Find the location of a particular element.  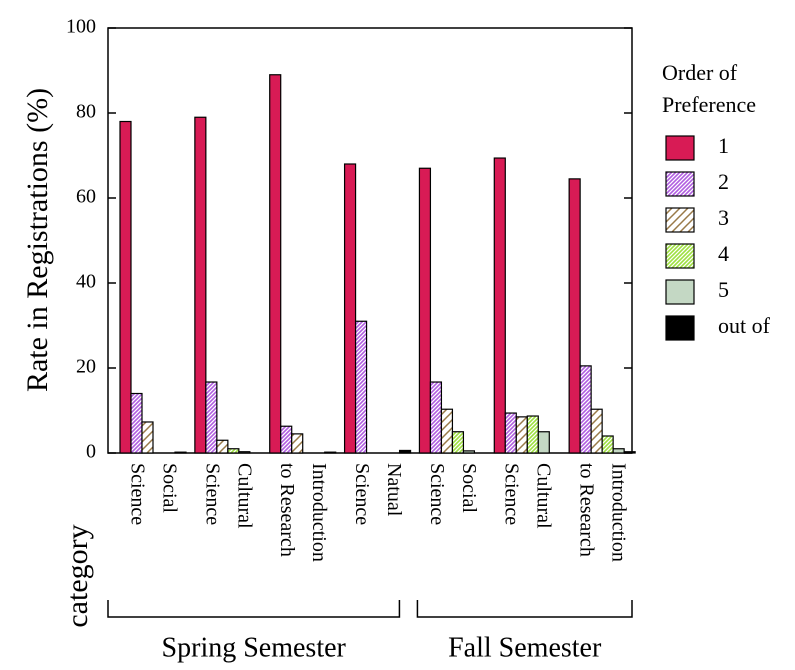

group-label: Spring Semester is located at coordinates (254, 647).